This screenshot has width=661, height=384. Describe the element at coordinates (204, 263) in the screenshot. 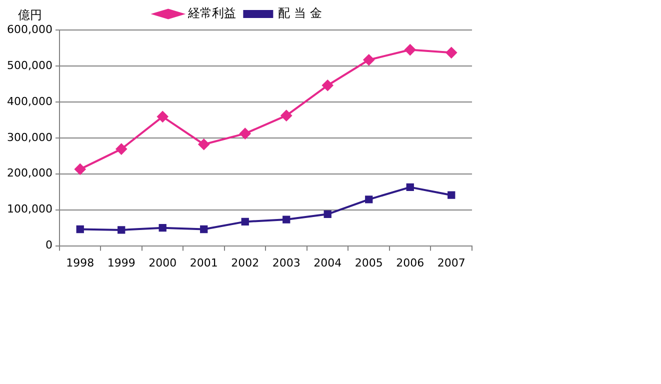

I see `x-tick-label: 2001` at that location.